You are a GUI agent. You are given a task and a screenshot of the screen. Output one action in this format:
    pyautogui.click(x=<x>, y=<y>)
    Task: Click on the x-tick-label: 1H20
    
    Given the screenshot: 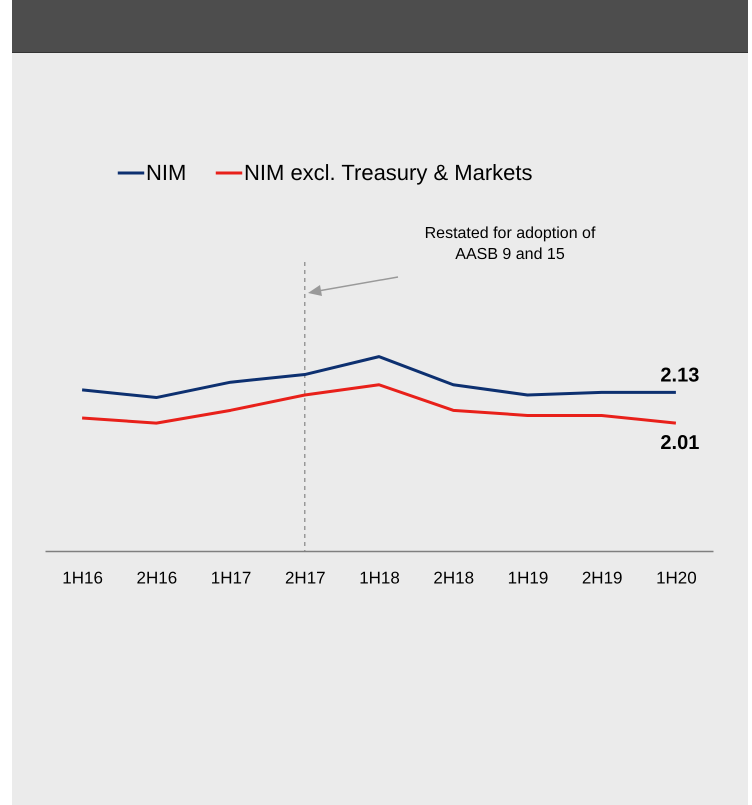 What is the action you would take?
    pyautogui.click(x=676, y=578)
    